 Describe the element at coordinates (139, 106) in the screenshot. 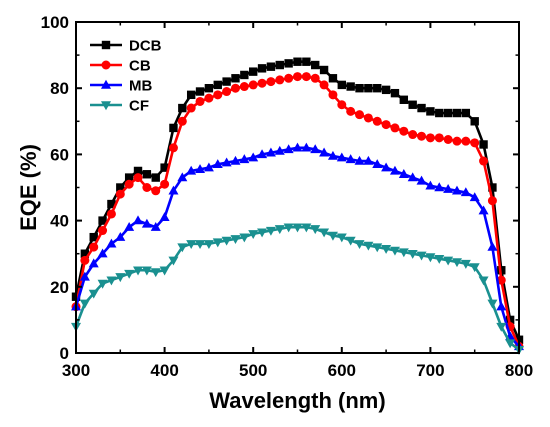

I see `legend-label-cf: CF` at that location.